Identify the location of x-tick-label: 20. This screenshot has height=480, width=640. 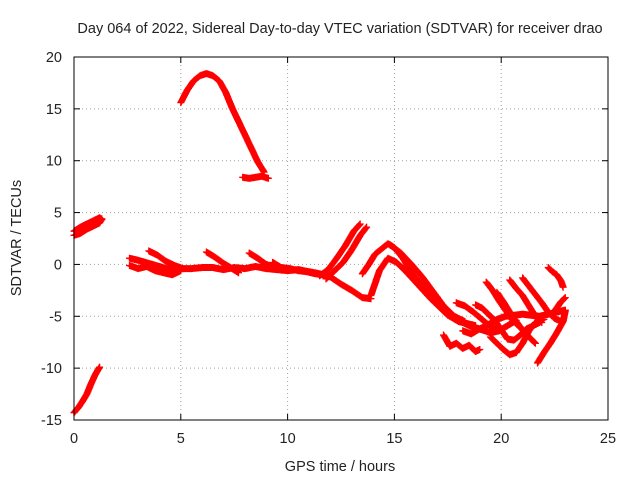
(501, 439).